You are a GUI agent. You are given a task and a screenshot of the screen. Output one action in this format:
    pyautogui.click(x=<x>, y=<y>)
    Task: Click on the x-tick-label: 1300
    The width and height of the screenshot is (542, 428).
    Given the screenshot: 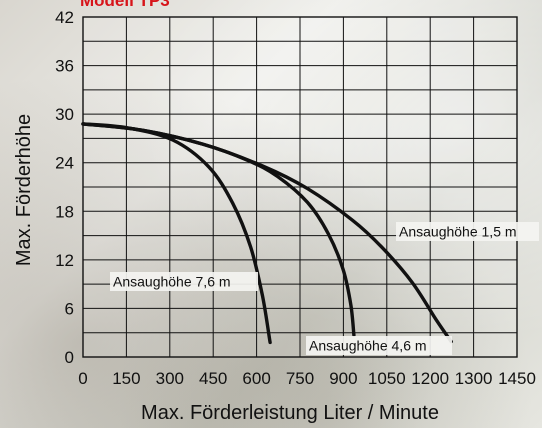 What is the action you would take?
    pyautogui.click(x=474, y=378)
    